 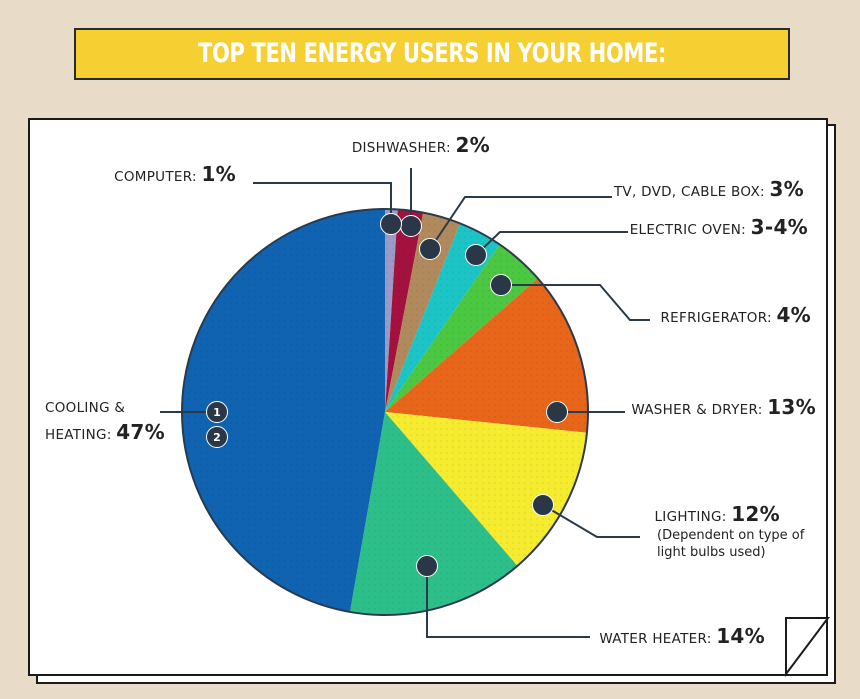 I want to click on label-value-tv-dvd-cable-box: 3%, so click(x=786, y=189).